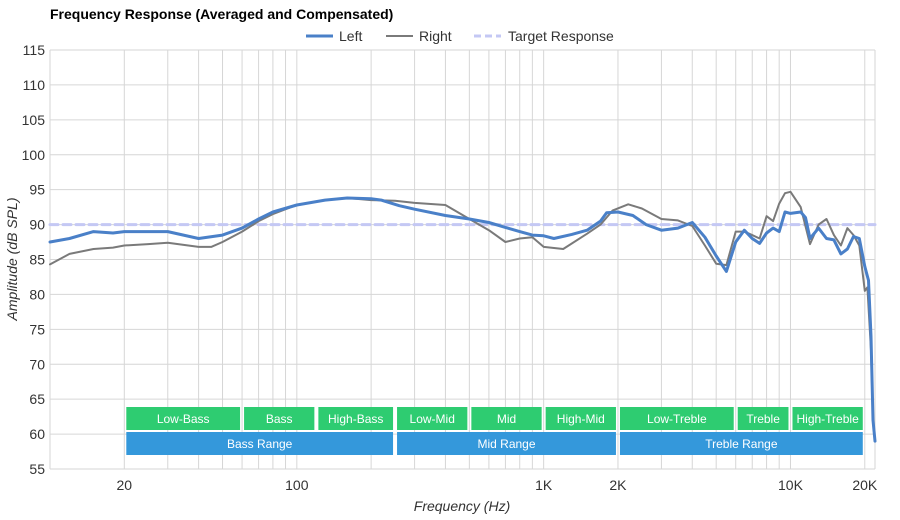  Describe the element at coordinates (125, 485) in the screenshot. I see `x-tick-label-20: 20` at that location.